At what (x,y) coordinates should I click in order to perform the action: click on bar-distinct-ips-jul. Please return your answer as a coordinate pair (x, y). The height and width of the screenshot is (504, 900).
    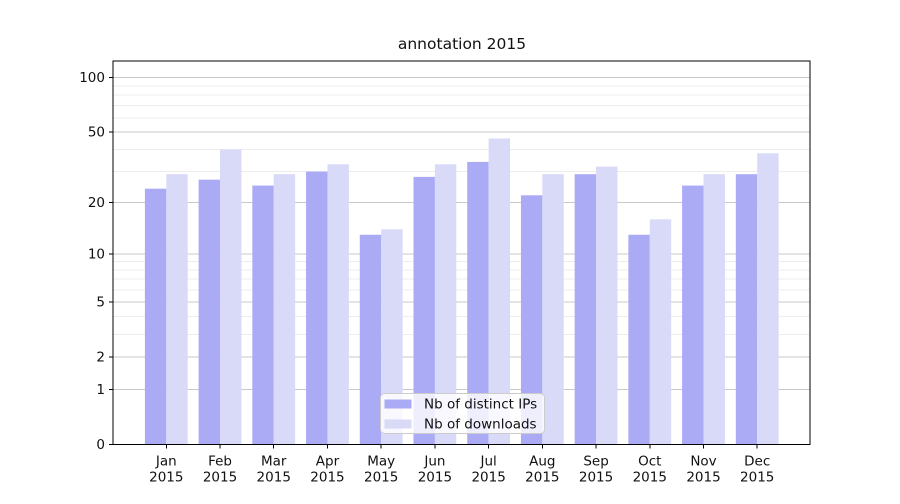
    Looking at the image, I should click on (478, 303).